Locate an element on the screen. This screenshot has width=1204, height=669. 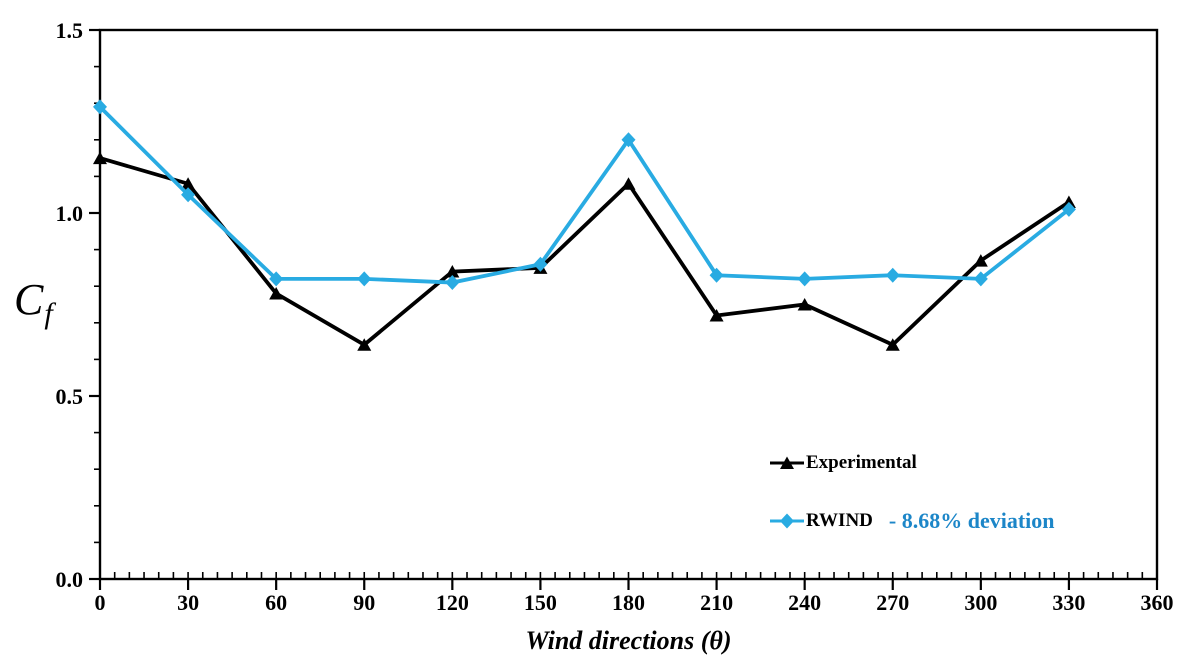
legend-item-experimental: Experimental is located at coordinates (912, 463).